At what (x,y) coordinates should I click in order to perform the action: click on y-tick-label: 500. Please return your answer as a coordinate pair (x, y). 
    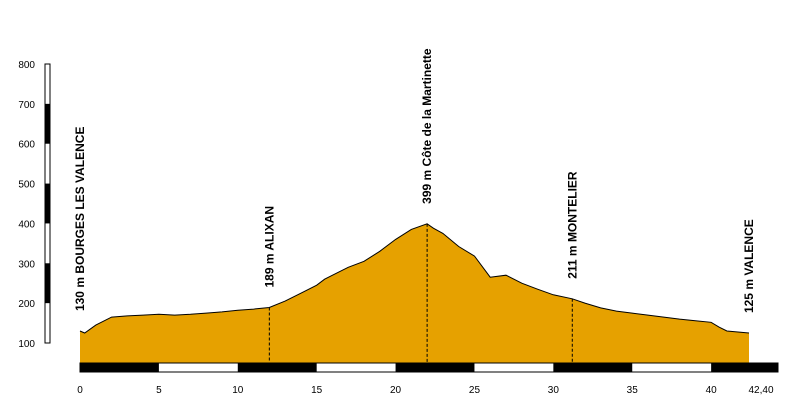
    Looking at the image, I should click on (26, 185).